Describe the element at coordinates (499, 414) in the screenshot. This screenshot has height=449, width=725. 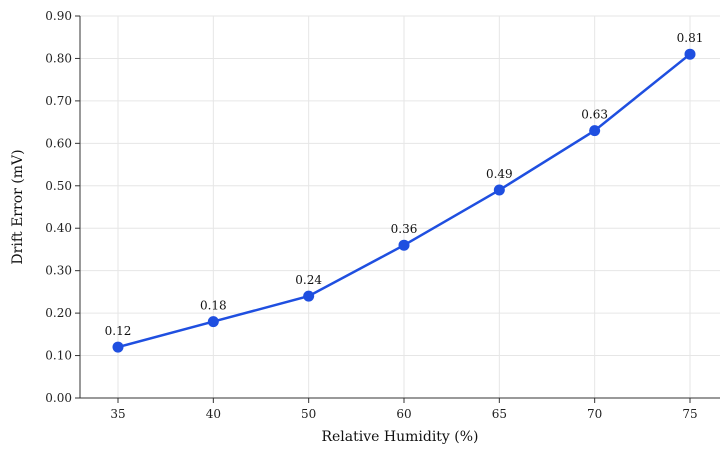
I see `x-tick-label: 65` at that location.